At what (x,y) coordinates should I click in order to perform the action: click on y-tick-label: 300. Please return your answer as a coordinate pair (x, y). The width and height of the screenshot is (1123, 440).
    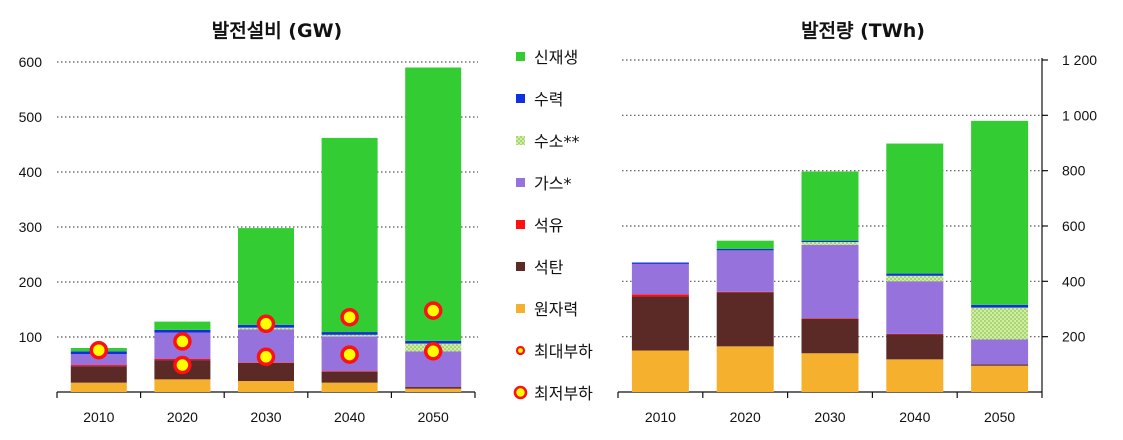
    Looking at the image, I should click on (31, 227).